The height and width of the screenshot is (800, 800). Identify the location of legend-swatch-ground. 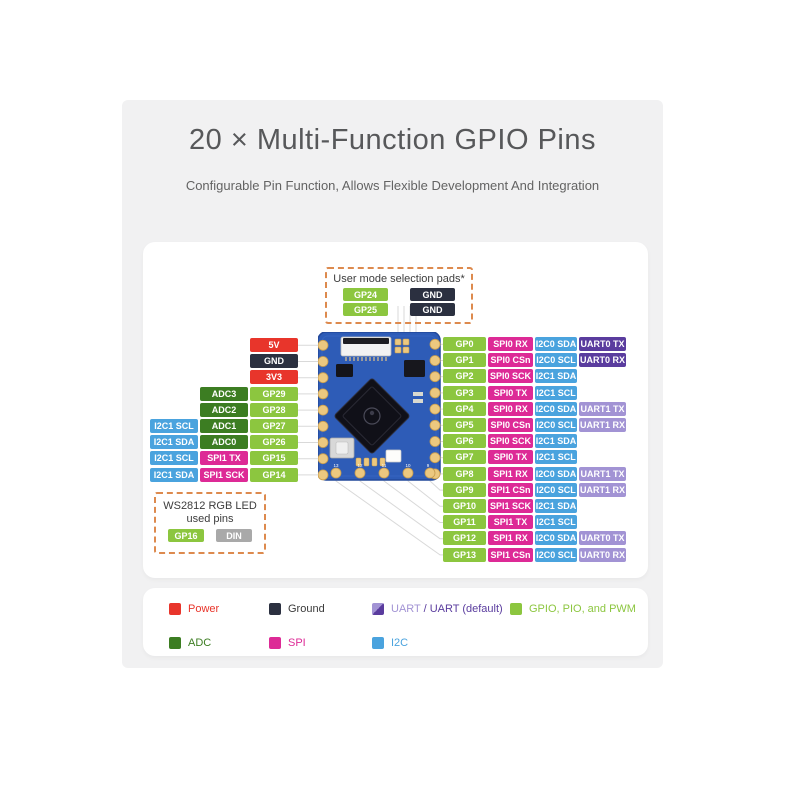
(275, 609).